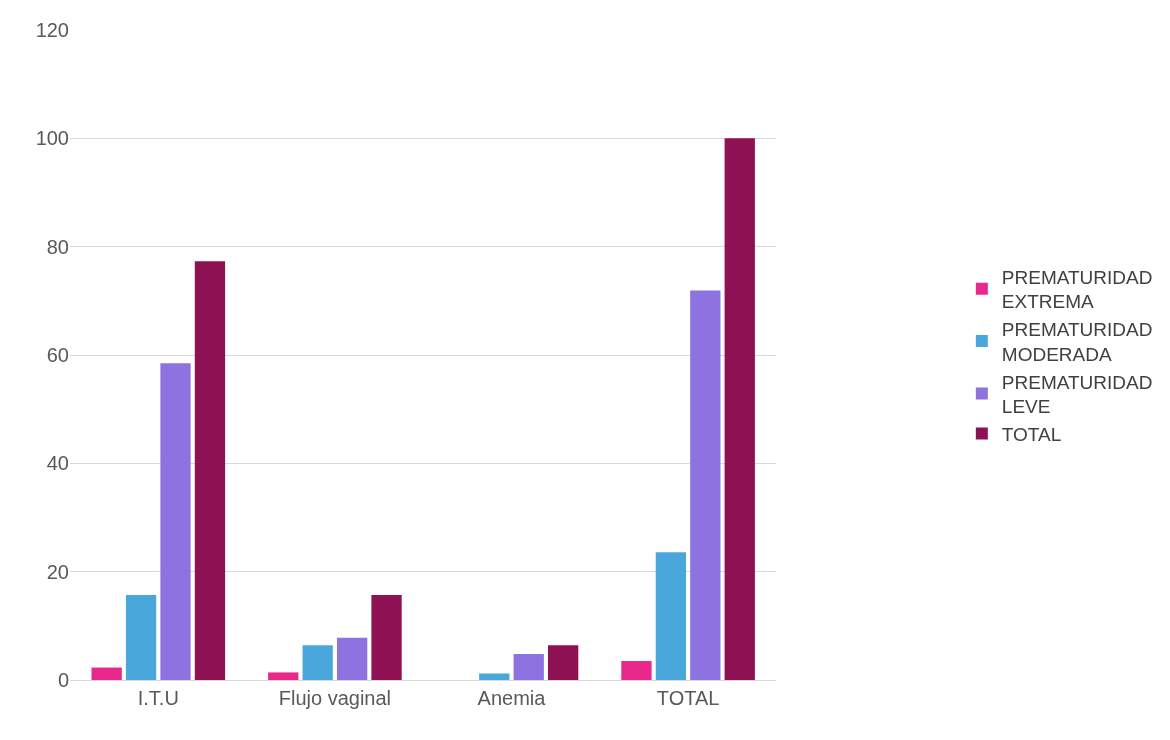 The height and width of the screenshot is (740, 1170). I want to click on x-tick-label: Flujo vaginal, so click(335, 698).